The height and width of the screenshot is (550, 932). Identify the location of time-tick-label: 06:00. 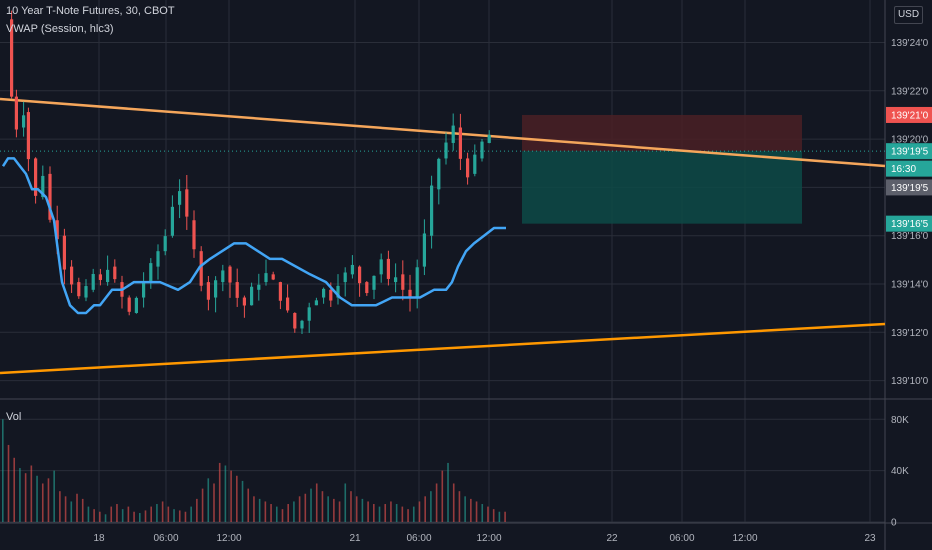
(165, 538).